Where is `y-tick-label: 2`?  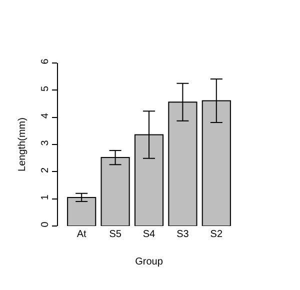 y-tick-label: 2 is located at coordinates (45, 169).